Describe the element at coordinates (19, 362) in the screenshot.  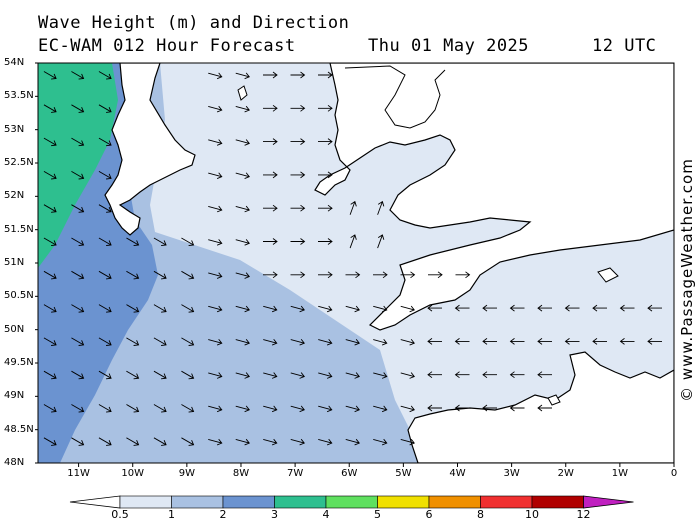
I see `lat-label: 49.5N` at that location.